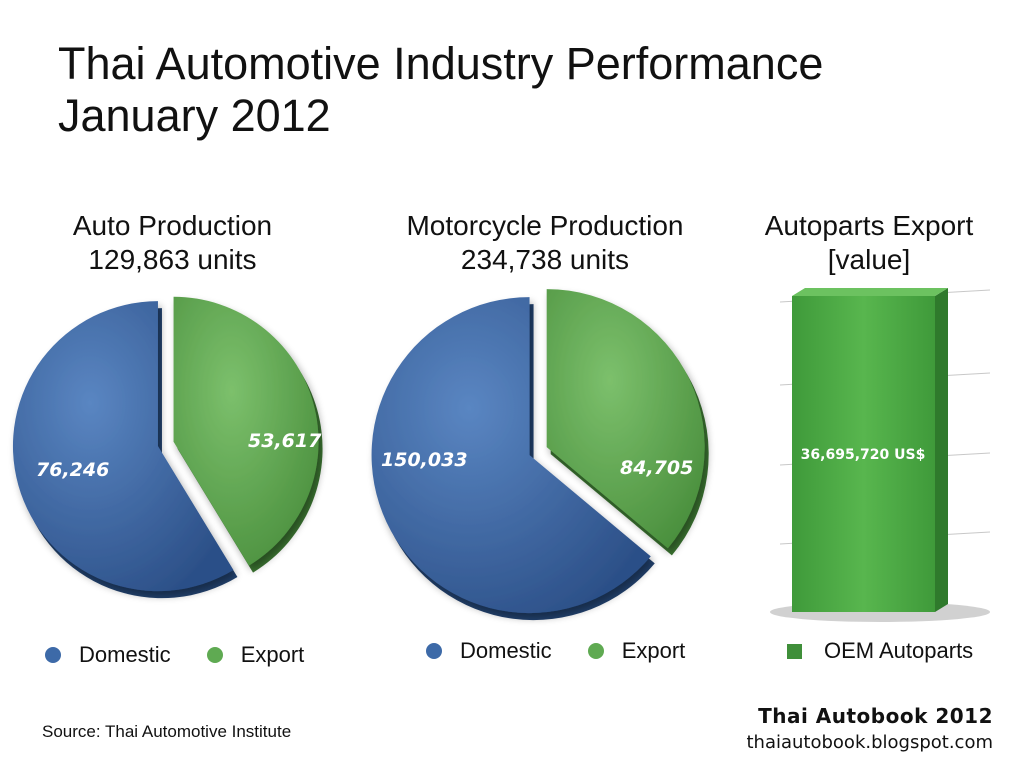  Describe the element at coordinates (441, 63) in the screenshot. I see `title-line-1: Thai Automotive Industry Performance` at that location.